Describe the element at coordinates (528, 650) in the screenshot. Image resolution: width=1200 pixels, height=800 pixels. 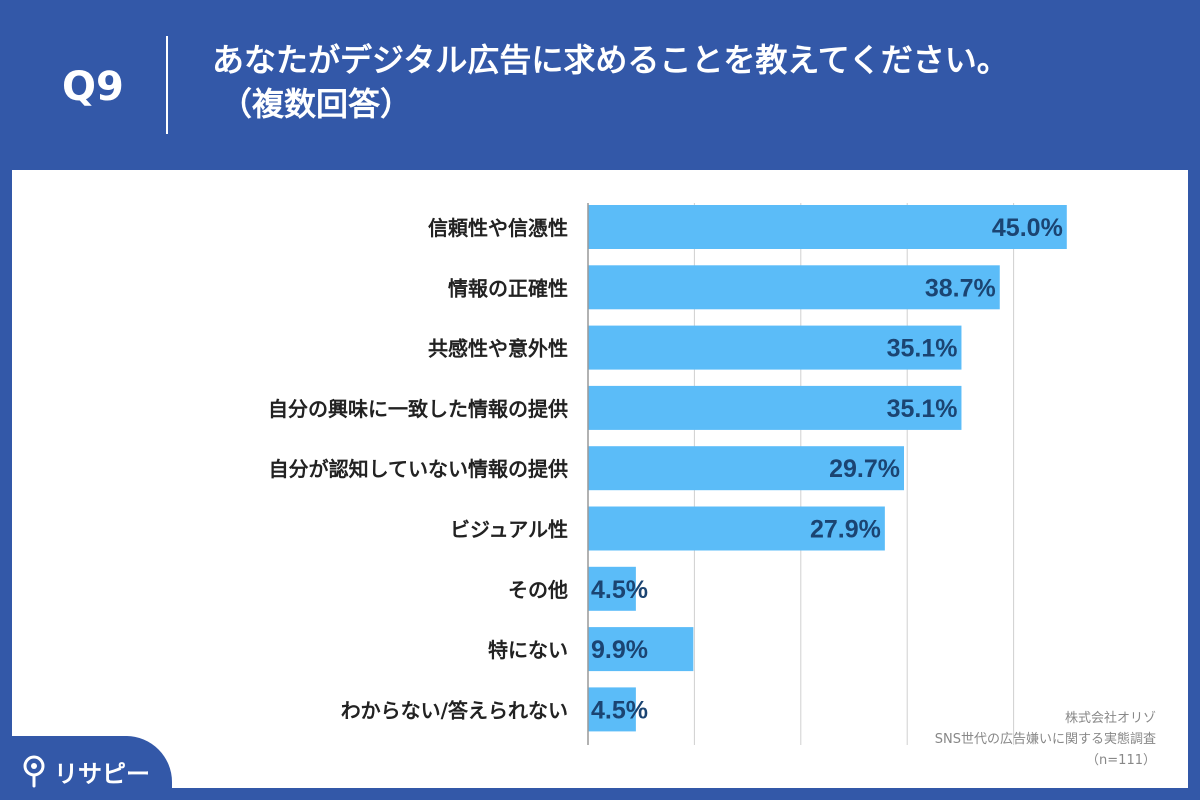
I see `category-label: 特にない` at that location.